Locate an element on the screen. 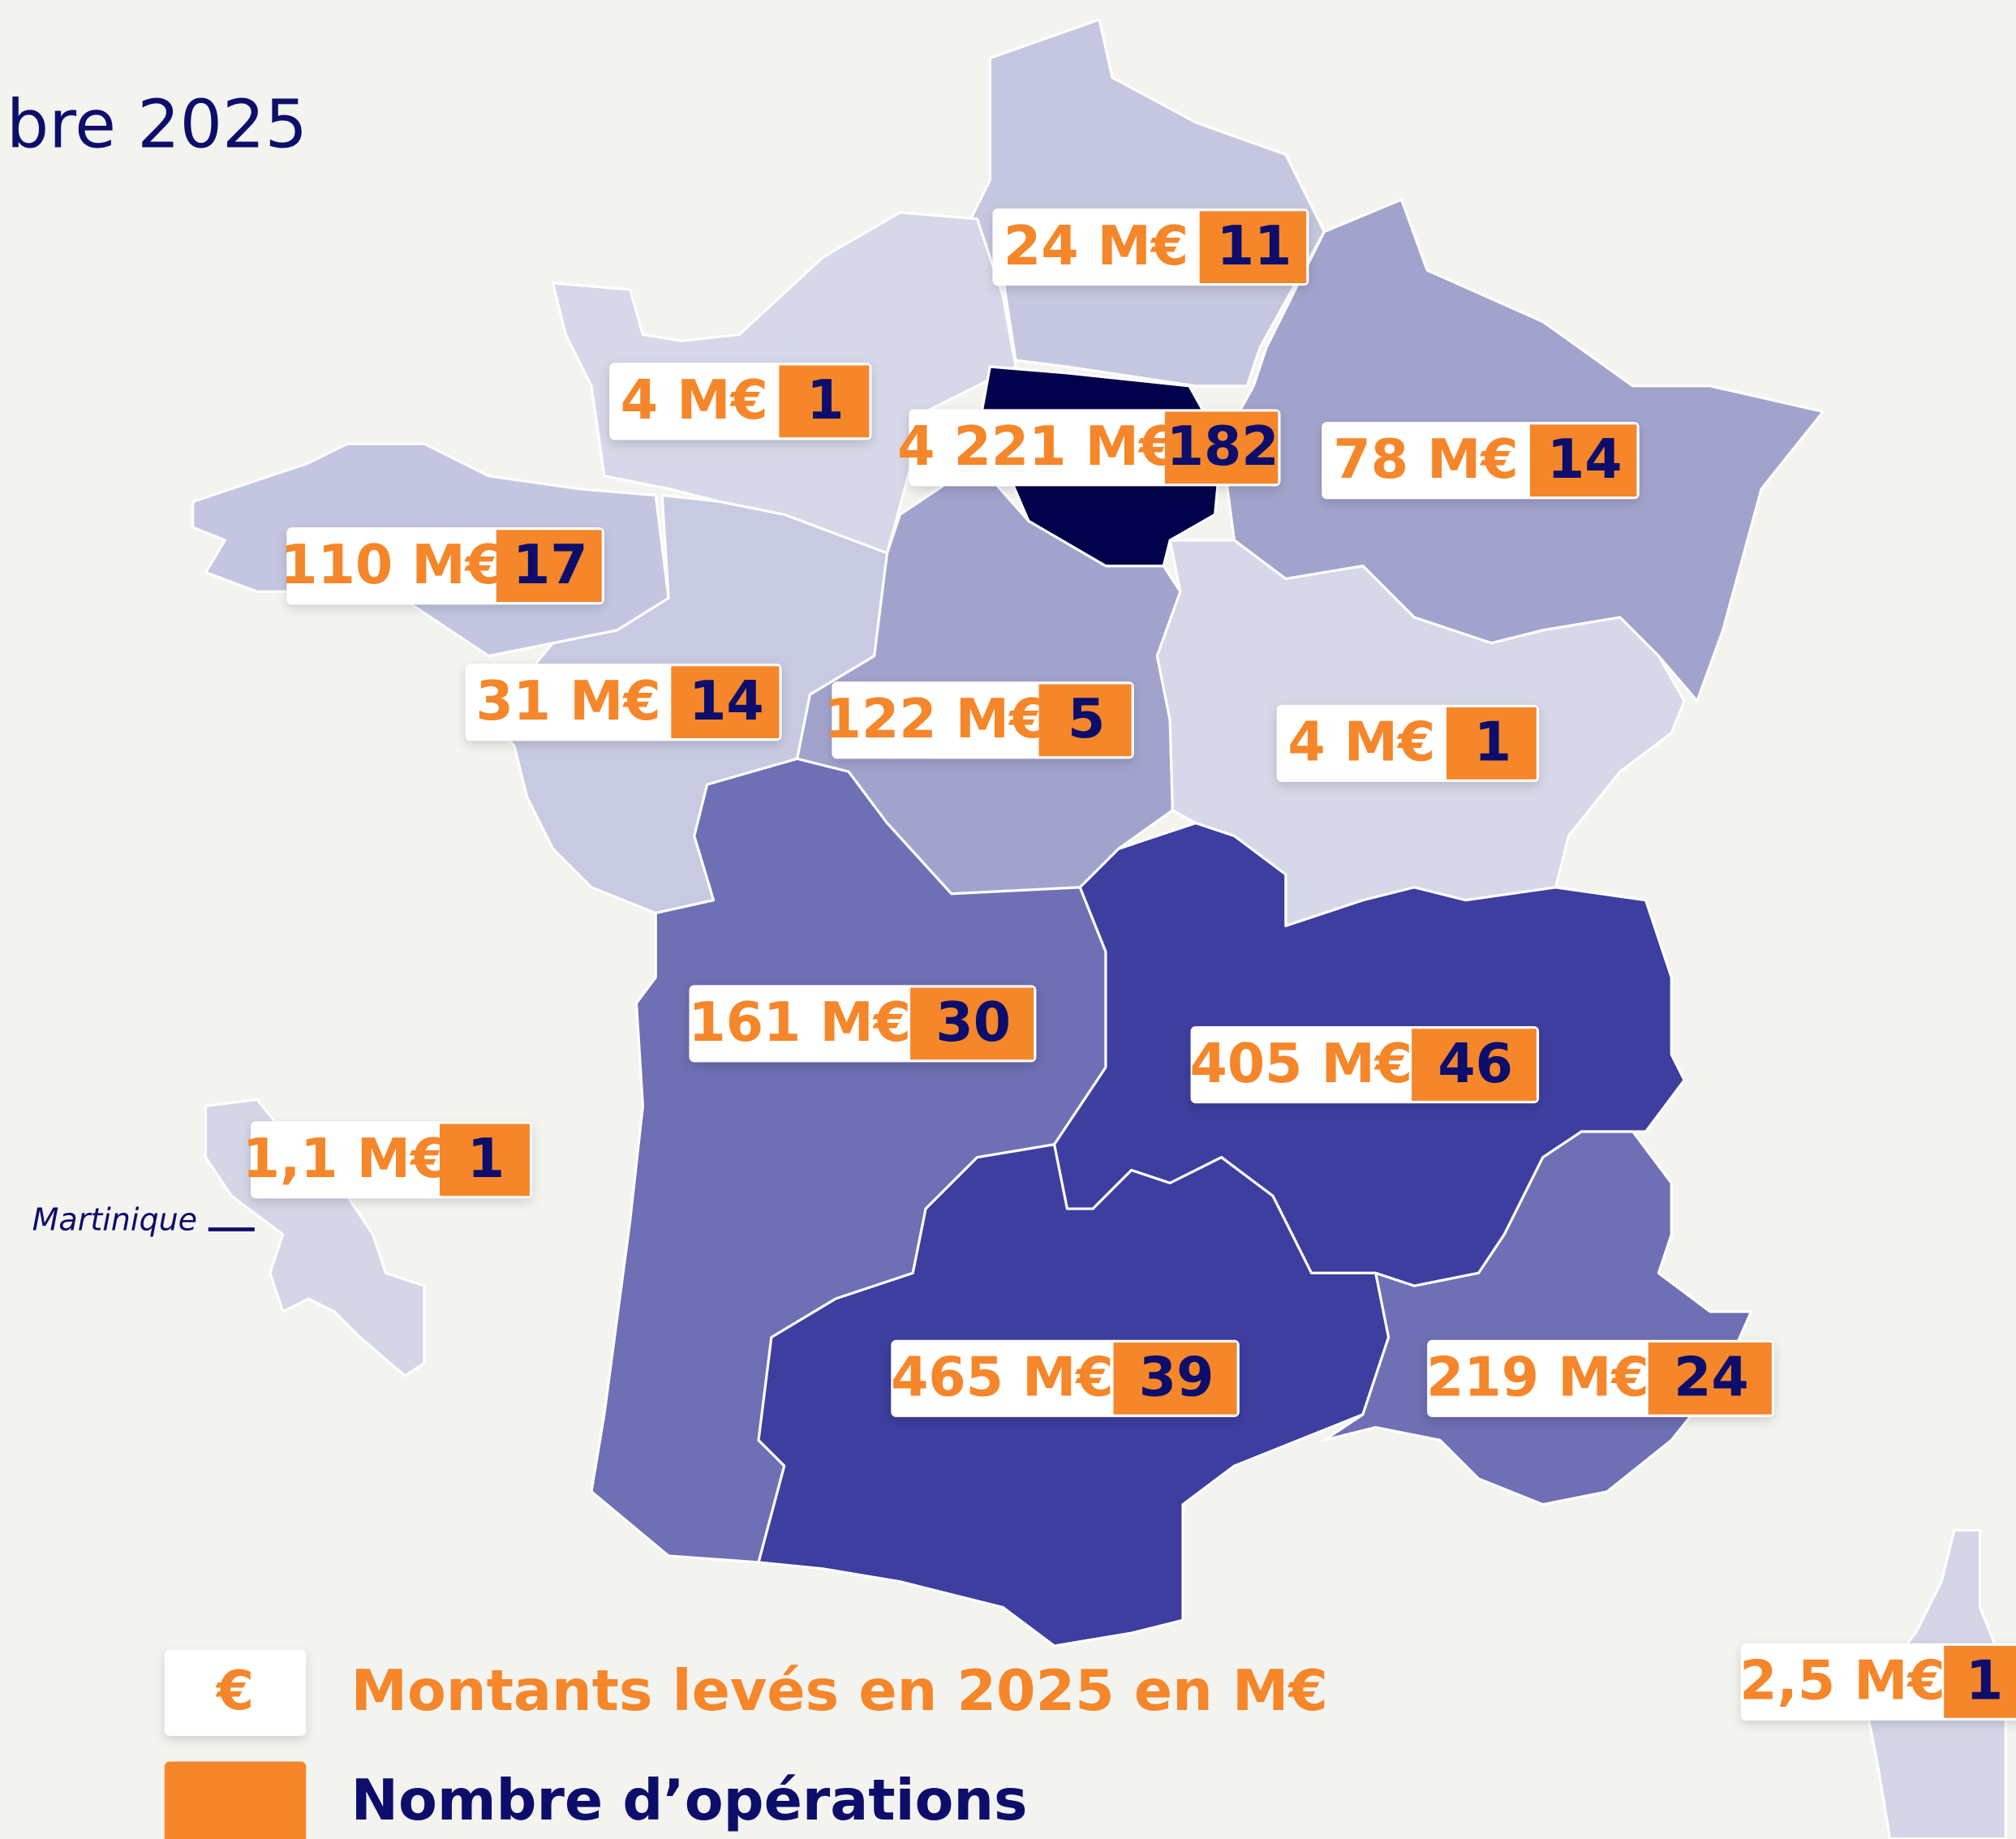 This screenshot has height=1839, width=2016. amount-label: 110 M€ is located at coordinates (391, 564).